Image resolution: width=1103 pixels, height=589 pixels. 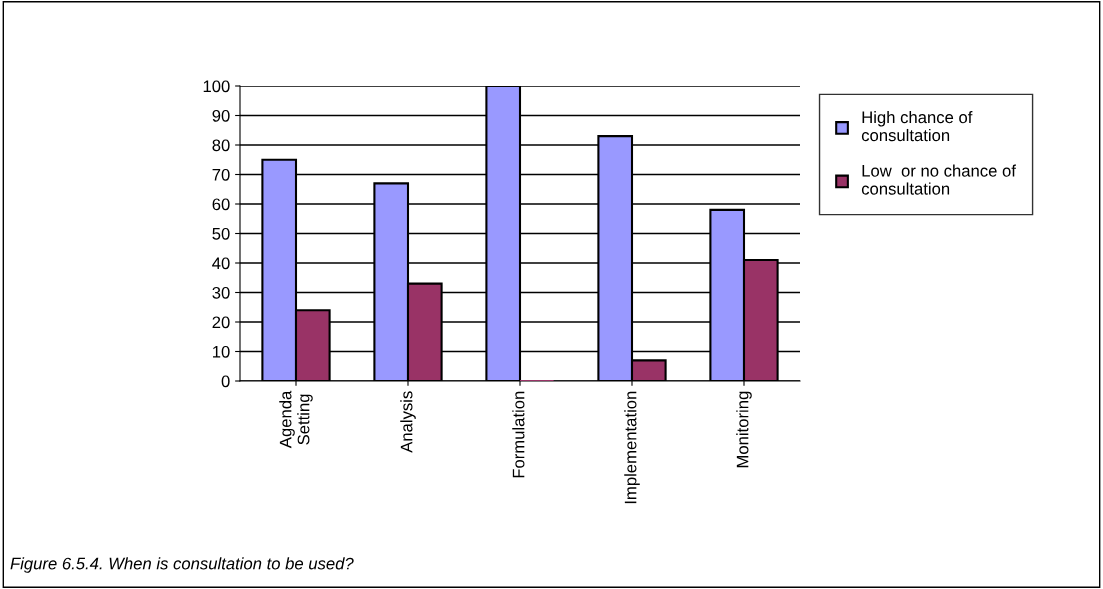 What do you see at coordinates (221, 322) in the screenshot?
I see `y-tick-label: 20` at bounding box center [221, 322].